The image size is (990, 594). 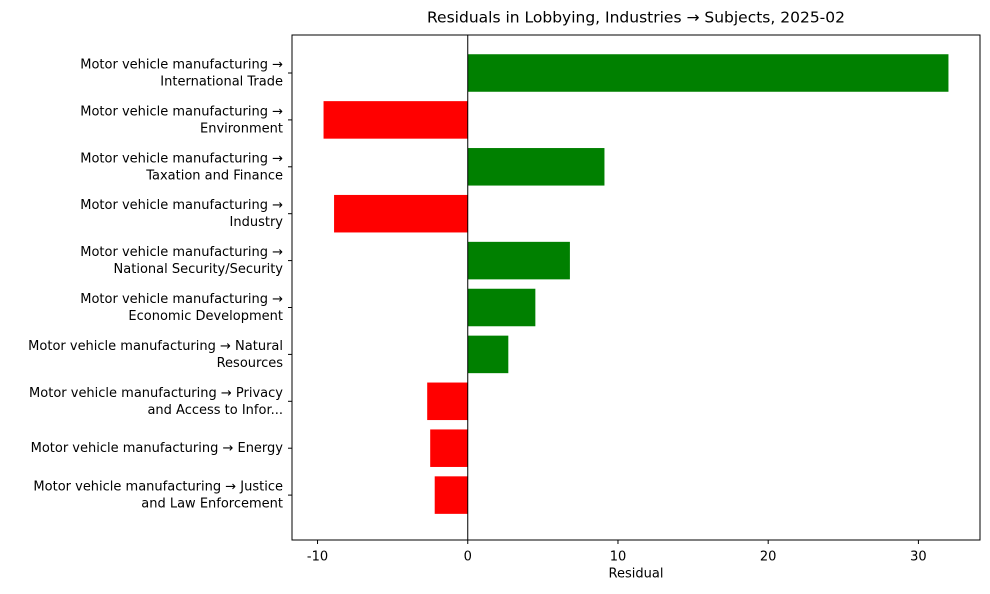 What do you see at coordinates (250, 362) in the screenshot?
I see `y-tick-label-line: Resources` at bounding box center [250, 362].